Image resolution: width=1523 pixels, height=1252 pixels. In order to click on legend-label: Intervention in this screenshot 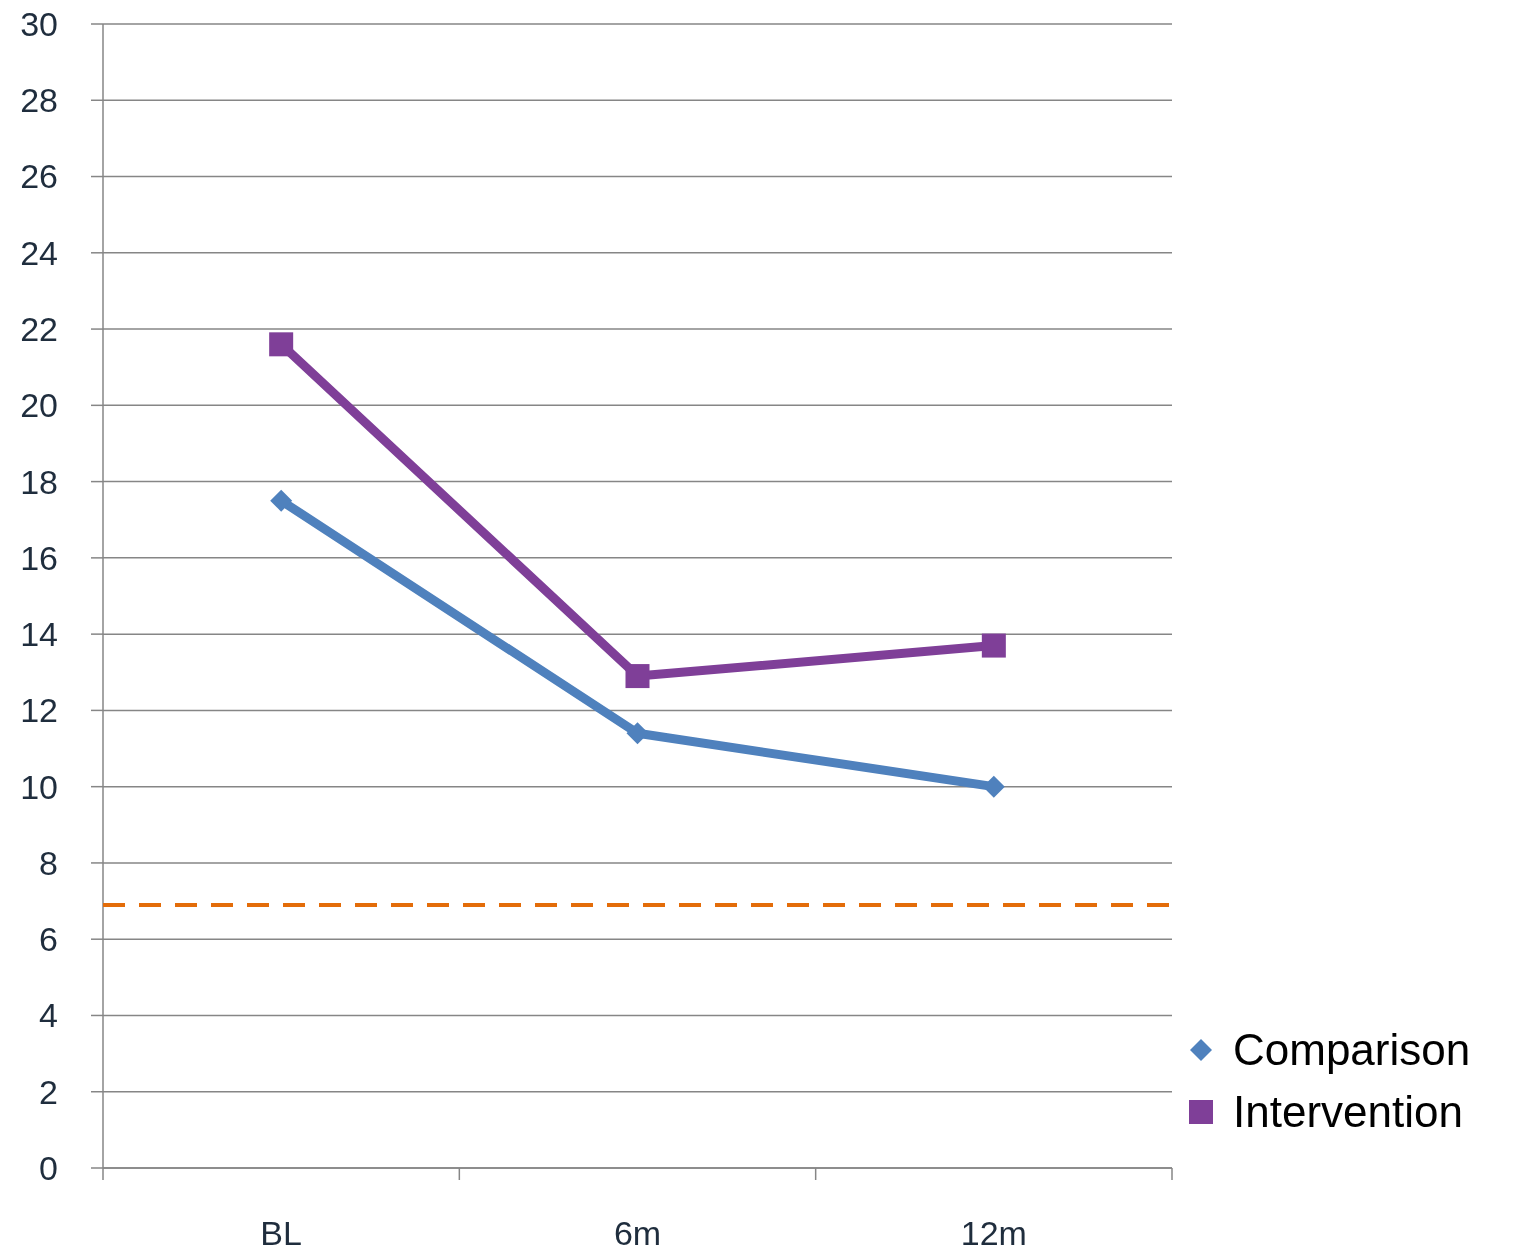, I will do `click(1348, 1112)`.